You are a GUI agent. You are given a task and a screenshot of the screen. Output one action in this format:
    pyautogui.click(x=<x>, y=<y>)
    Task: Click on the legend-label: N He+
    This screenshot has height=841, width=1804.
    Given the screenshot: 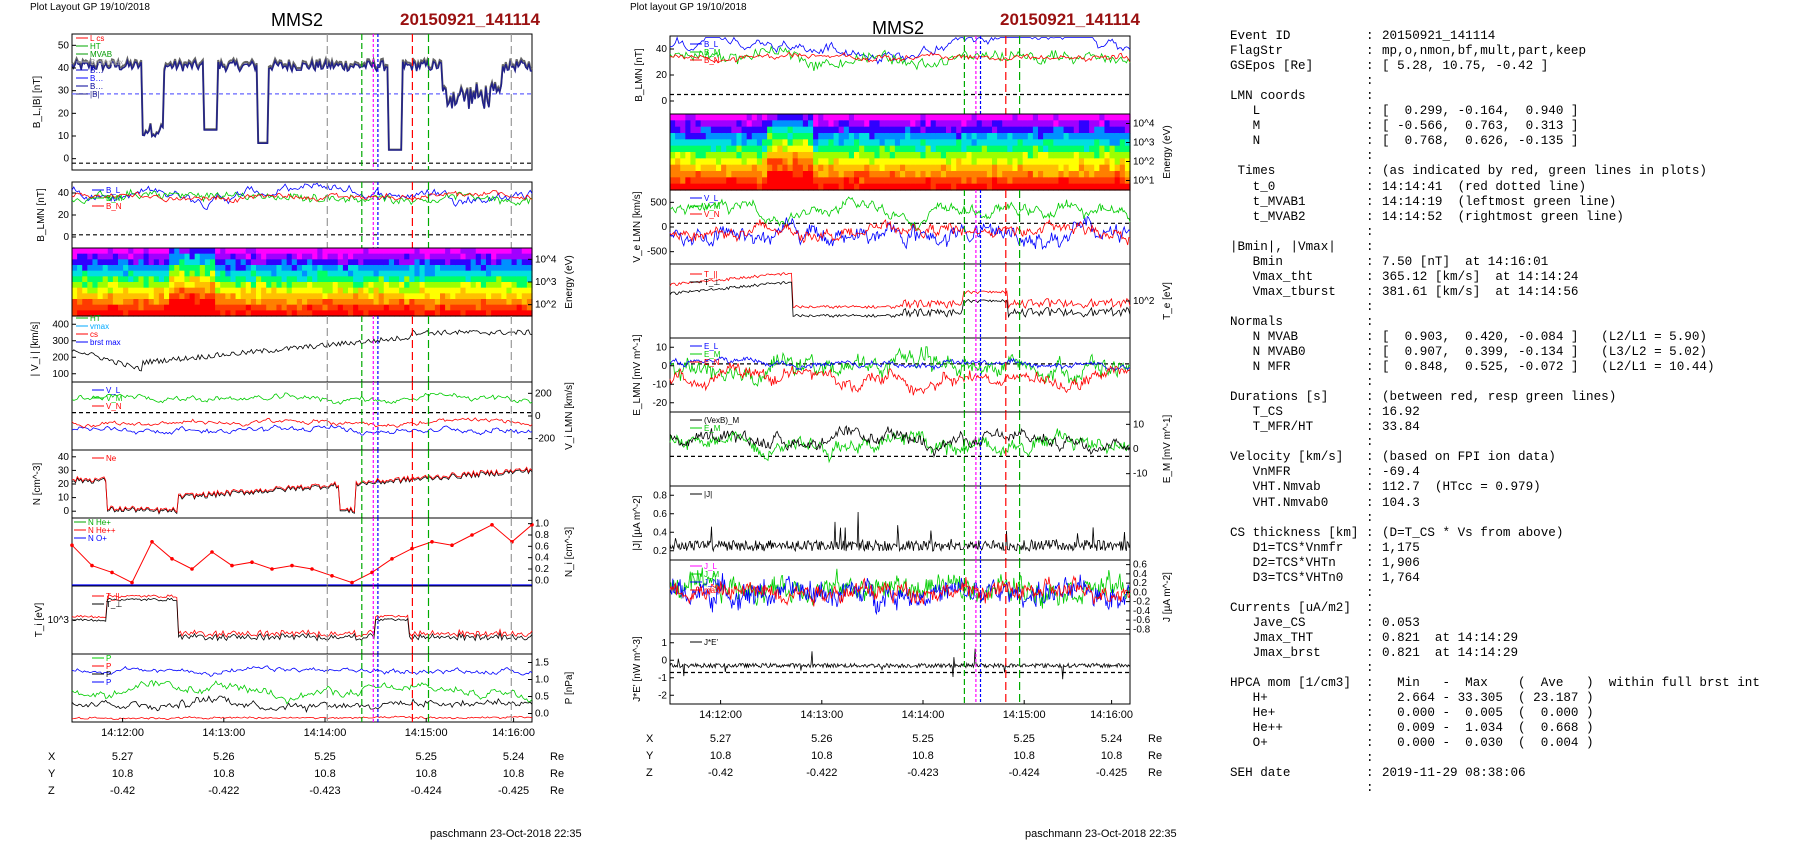 What is the action you would take?
    pyautogui.click(x=99, y=522)
    